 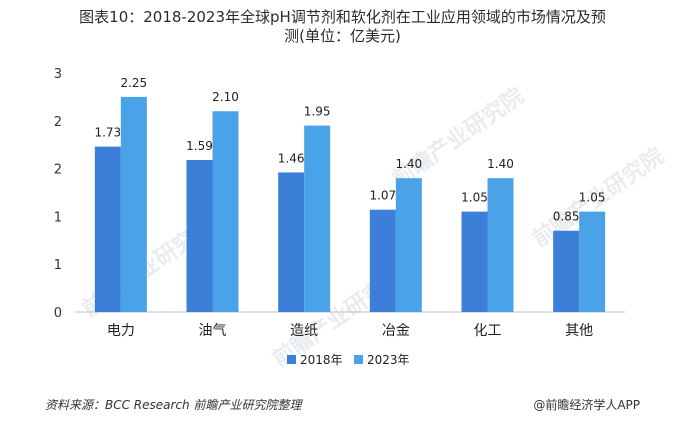 I want to click on y-tick-label: 0, so click(x=58, y=313).